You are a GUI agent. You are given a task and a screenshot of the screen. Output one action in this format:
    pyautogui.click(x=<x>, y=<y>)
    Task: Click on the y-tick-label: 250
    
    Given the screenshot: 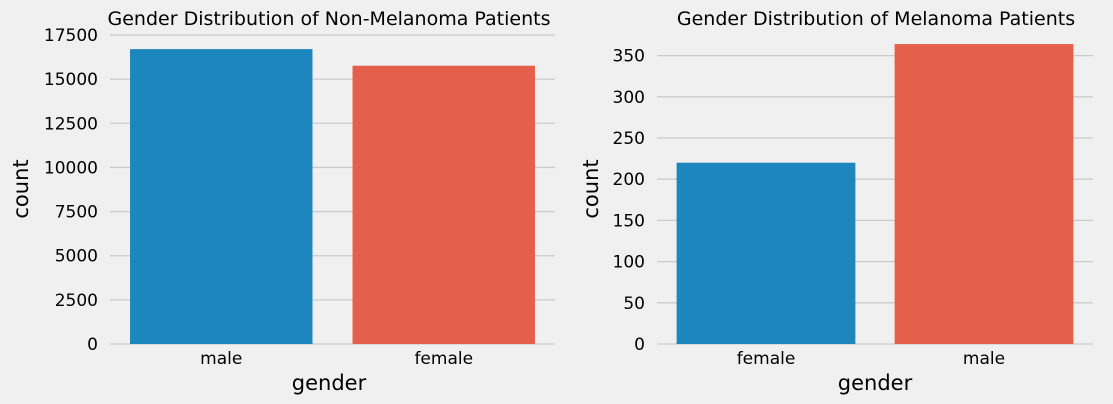 What is the action you would take?
    pyautogui.click(x=629, y=139)
    